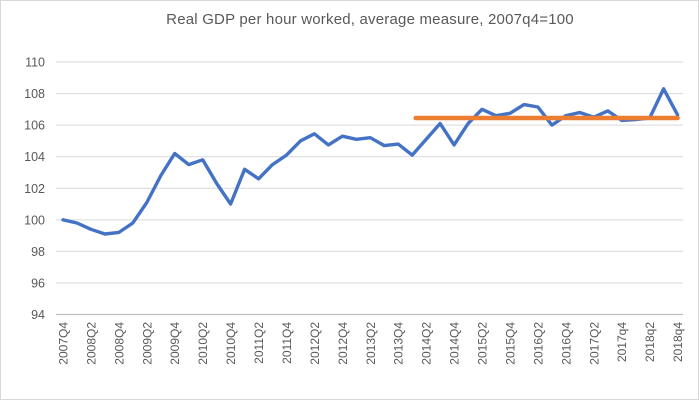  Describe the element at coordinates (678, 342) in the screenshot. I see `x-axis-tick-label: 2018q4` at that location.